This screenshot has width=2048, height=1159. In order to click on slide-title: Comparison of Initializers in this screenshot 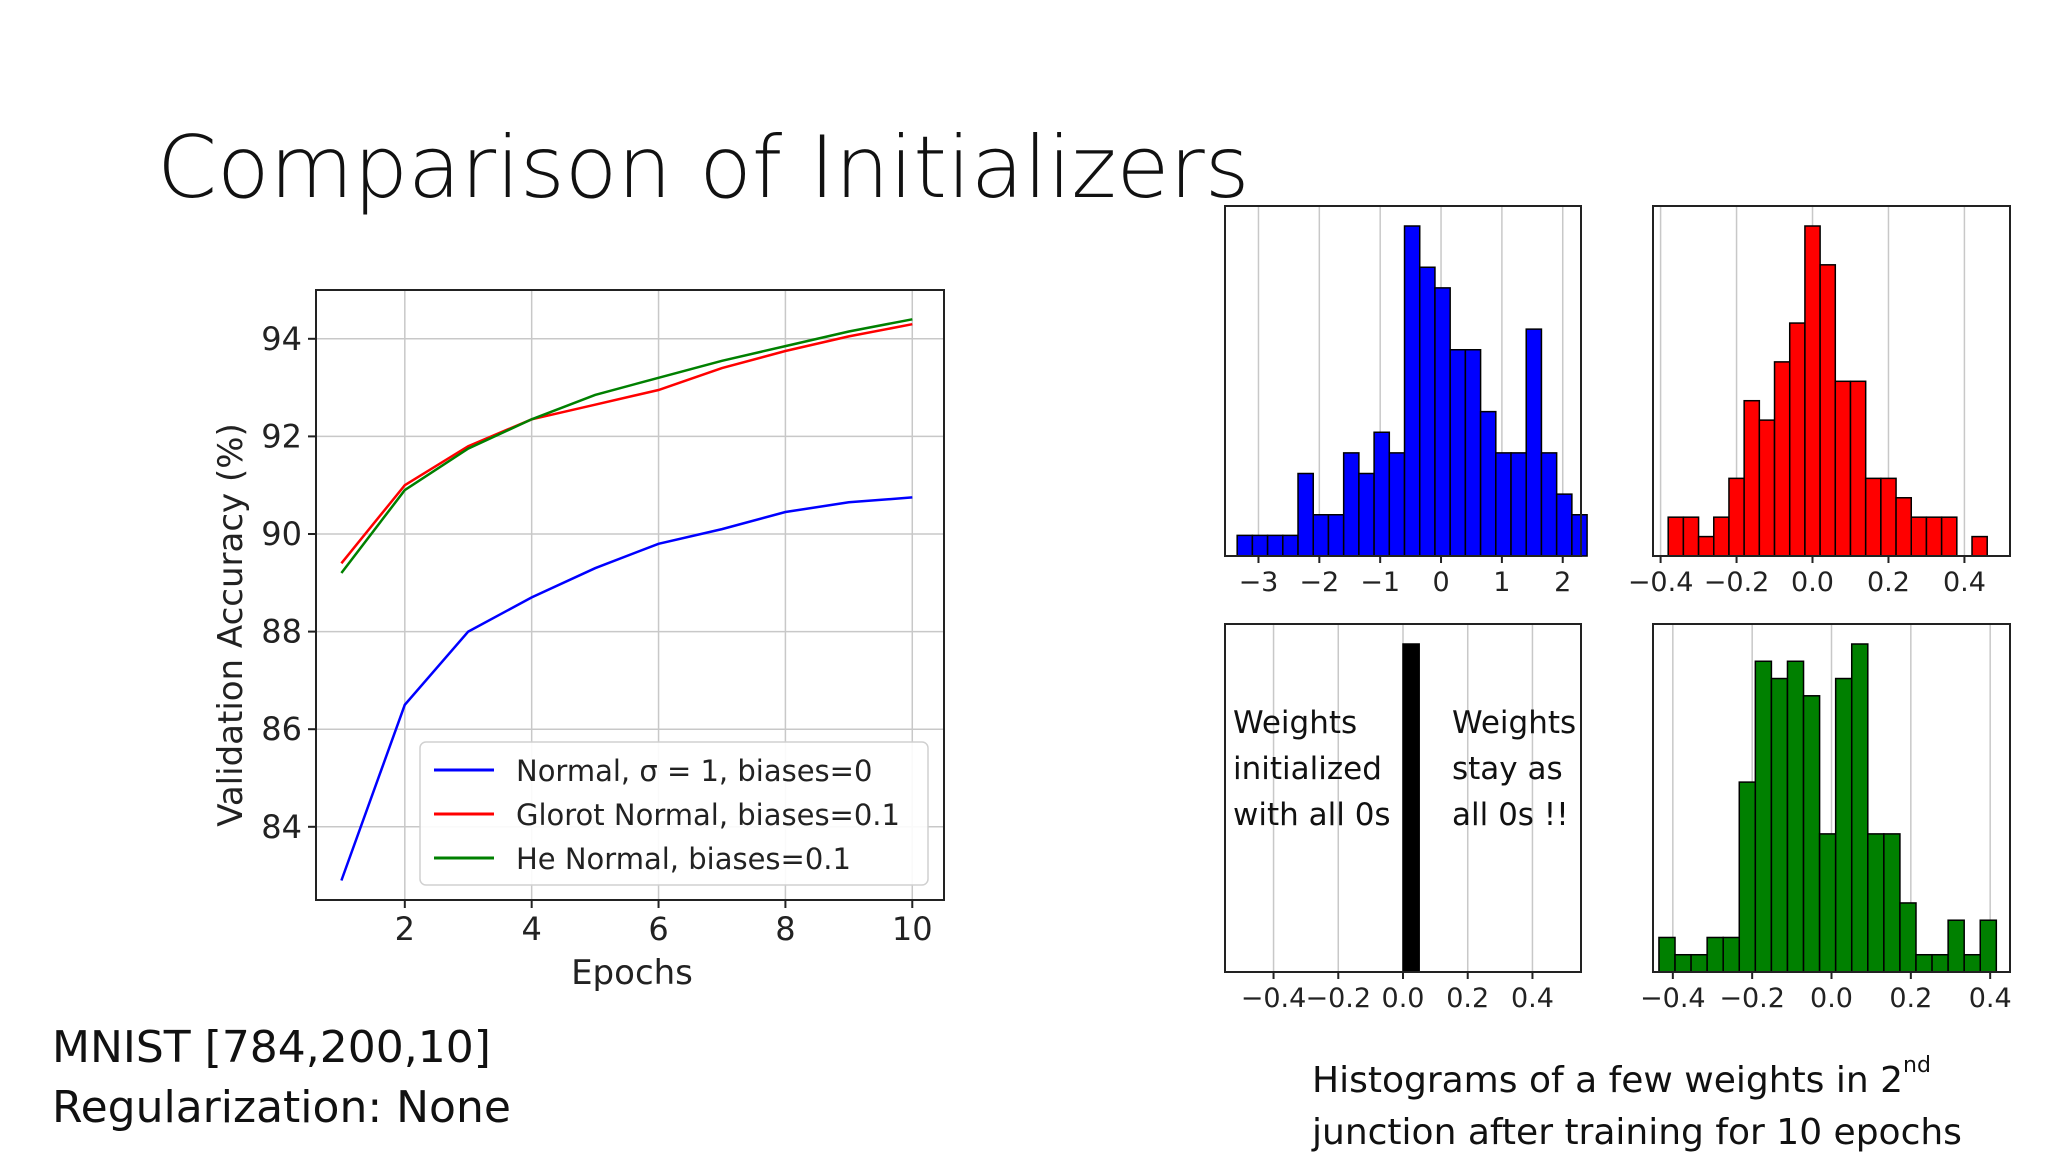, I will do `click(703, 168)`.